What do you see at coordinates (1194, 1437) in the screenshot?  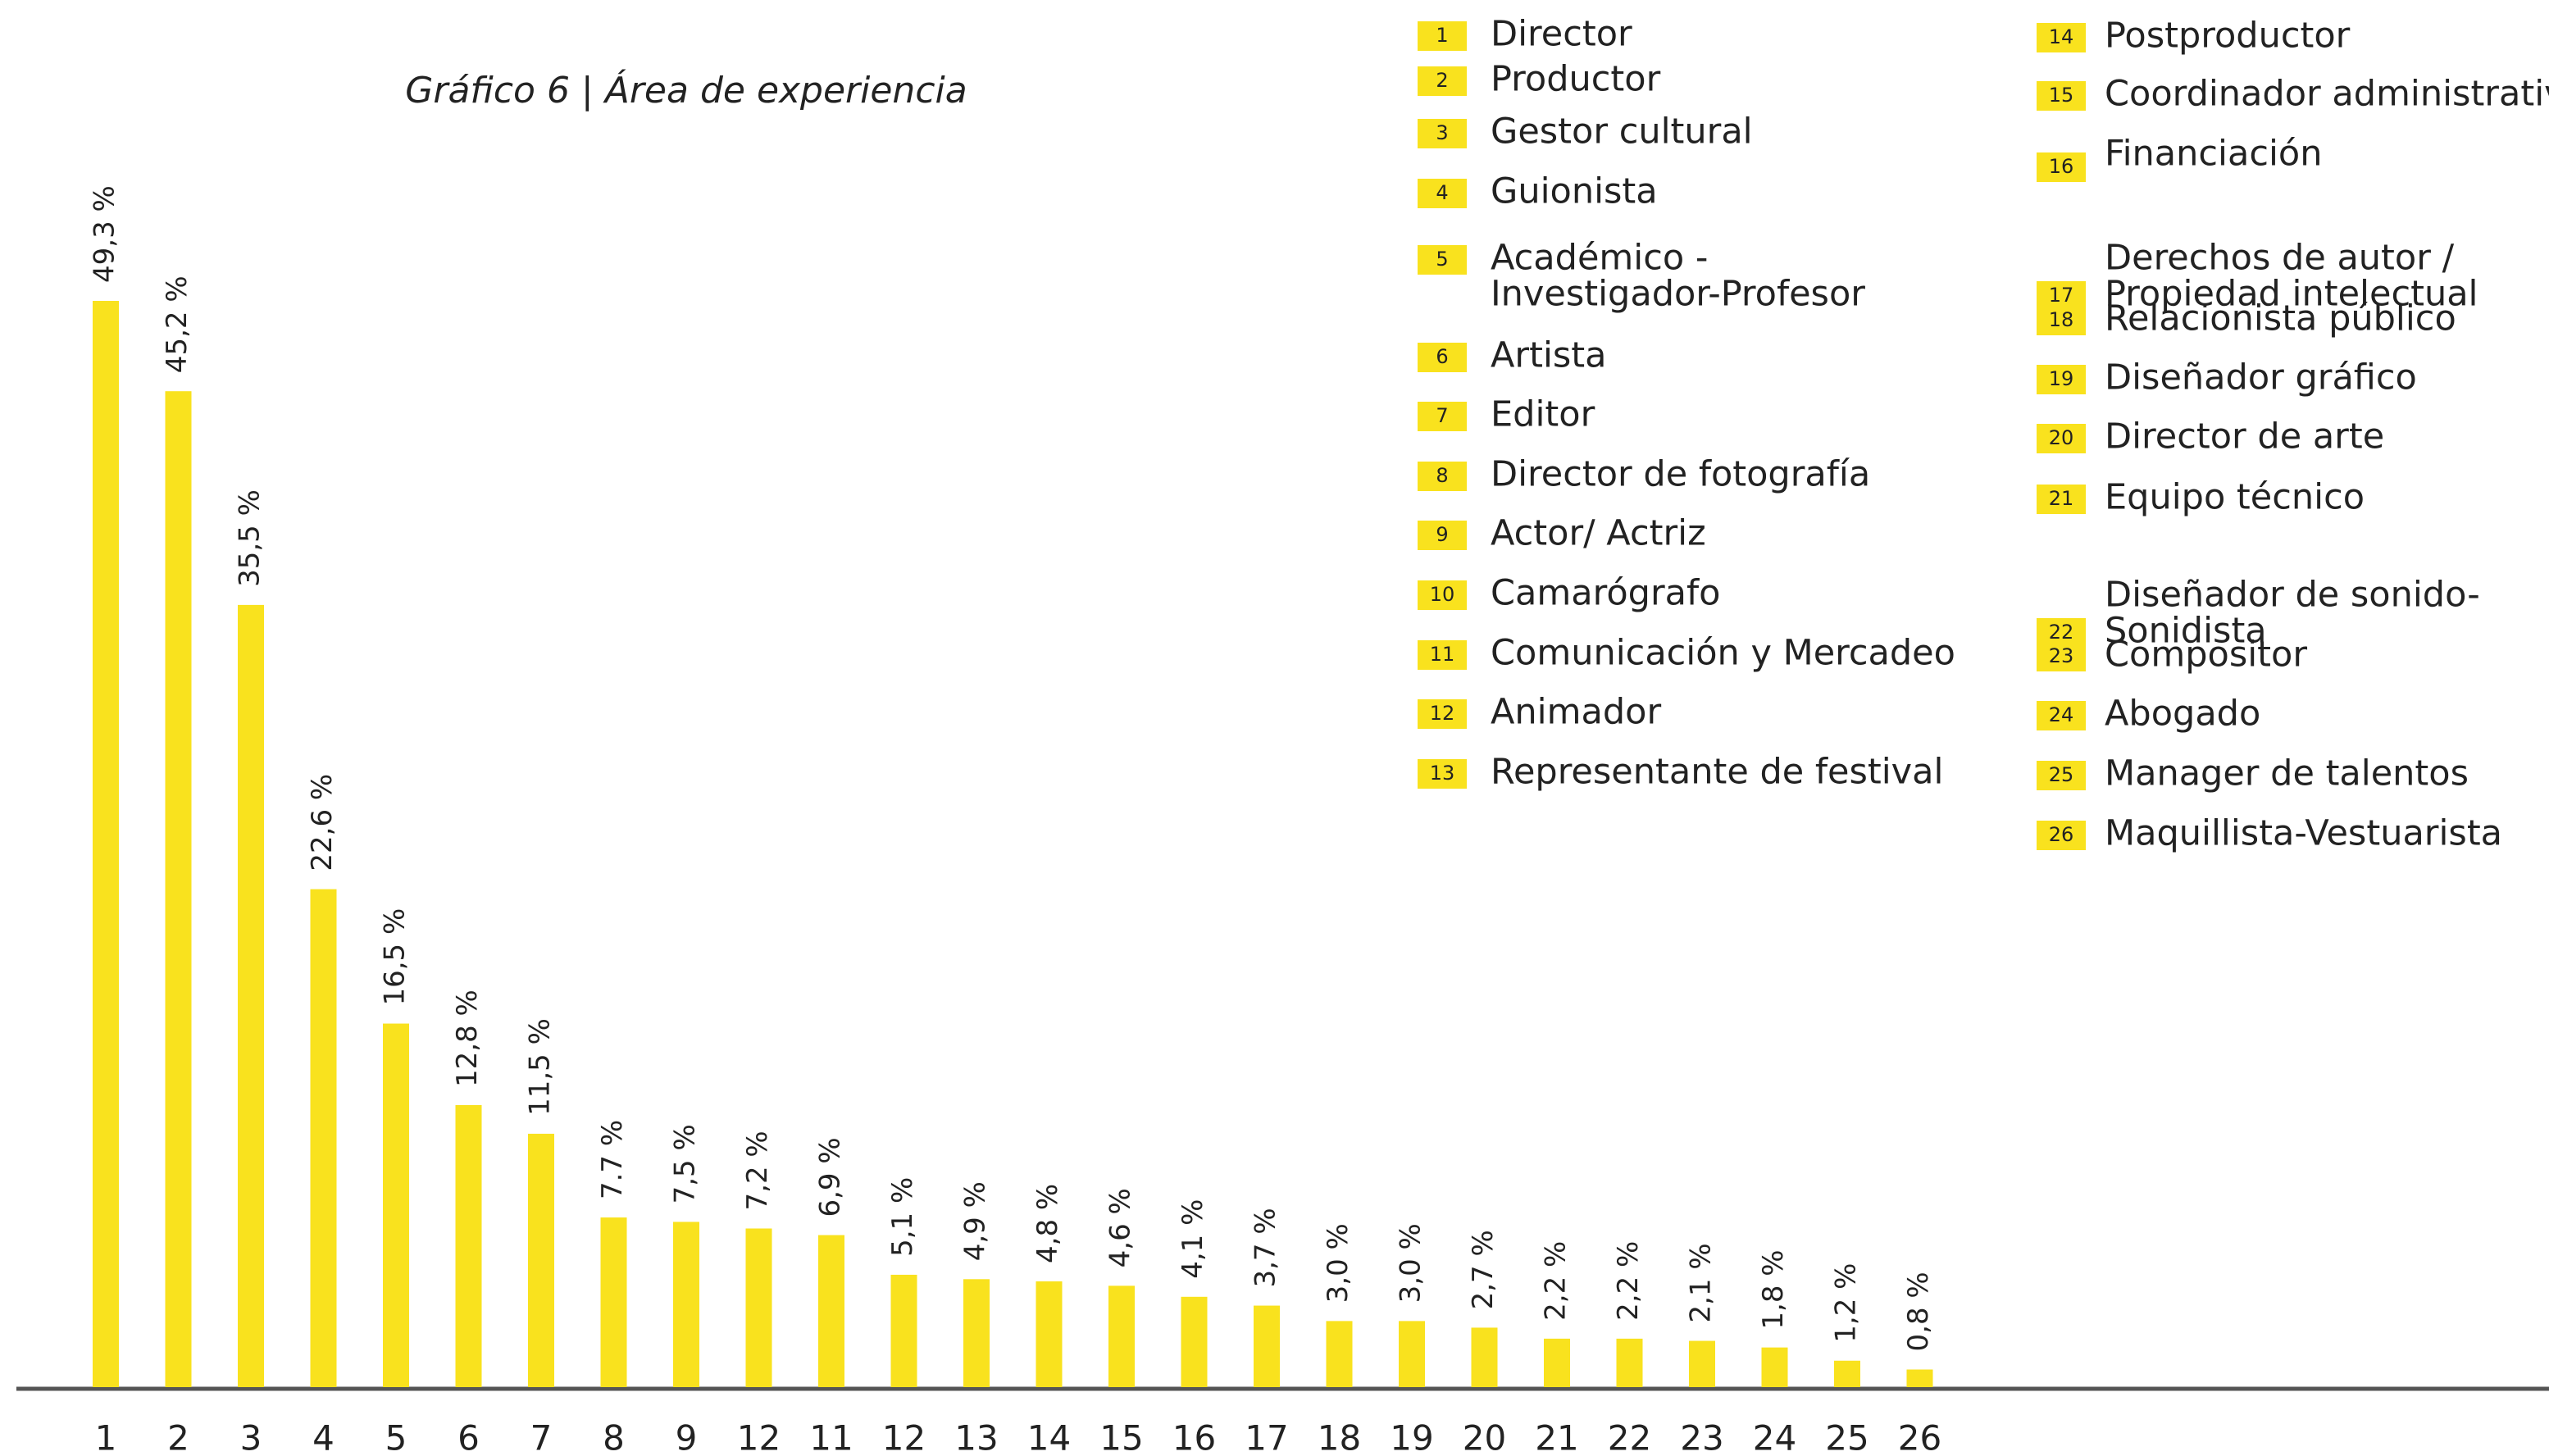 I see `x-tick-label: 16` at bounding box center [1194, 1437].